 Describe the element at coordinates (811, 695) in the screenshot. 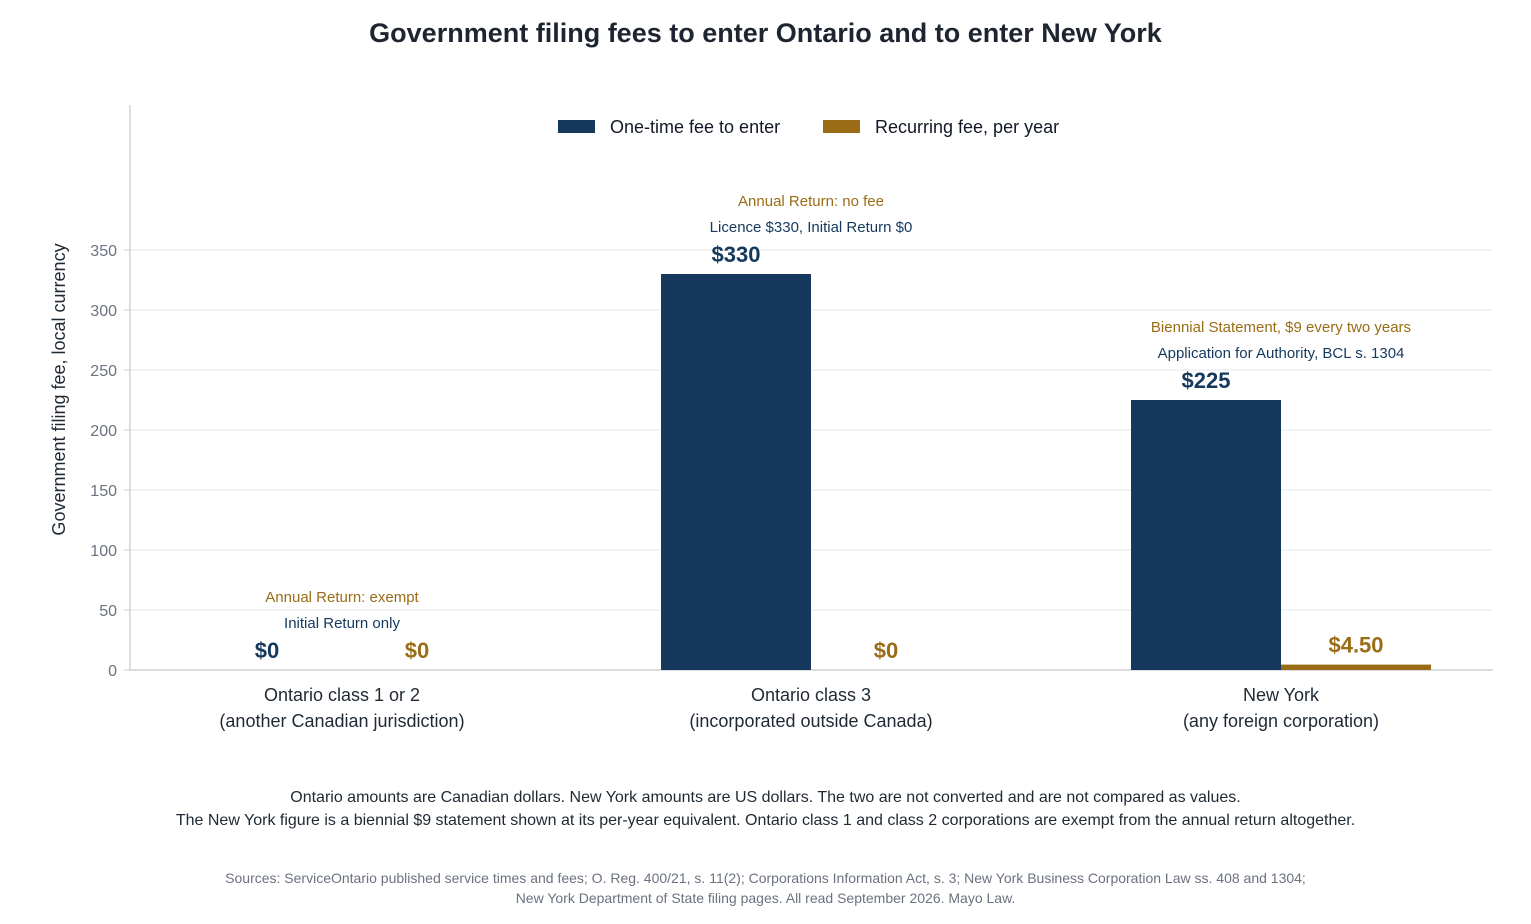

I see `x-category-label: Ontario class 3` at that location.